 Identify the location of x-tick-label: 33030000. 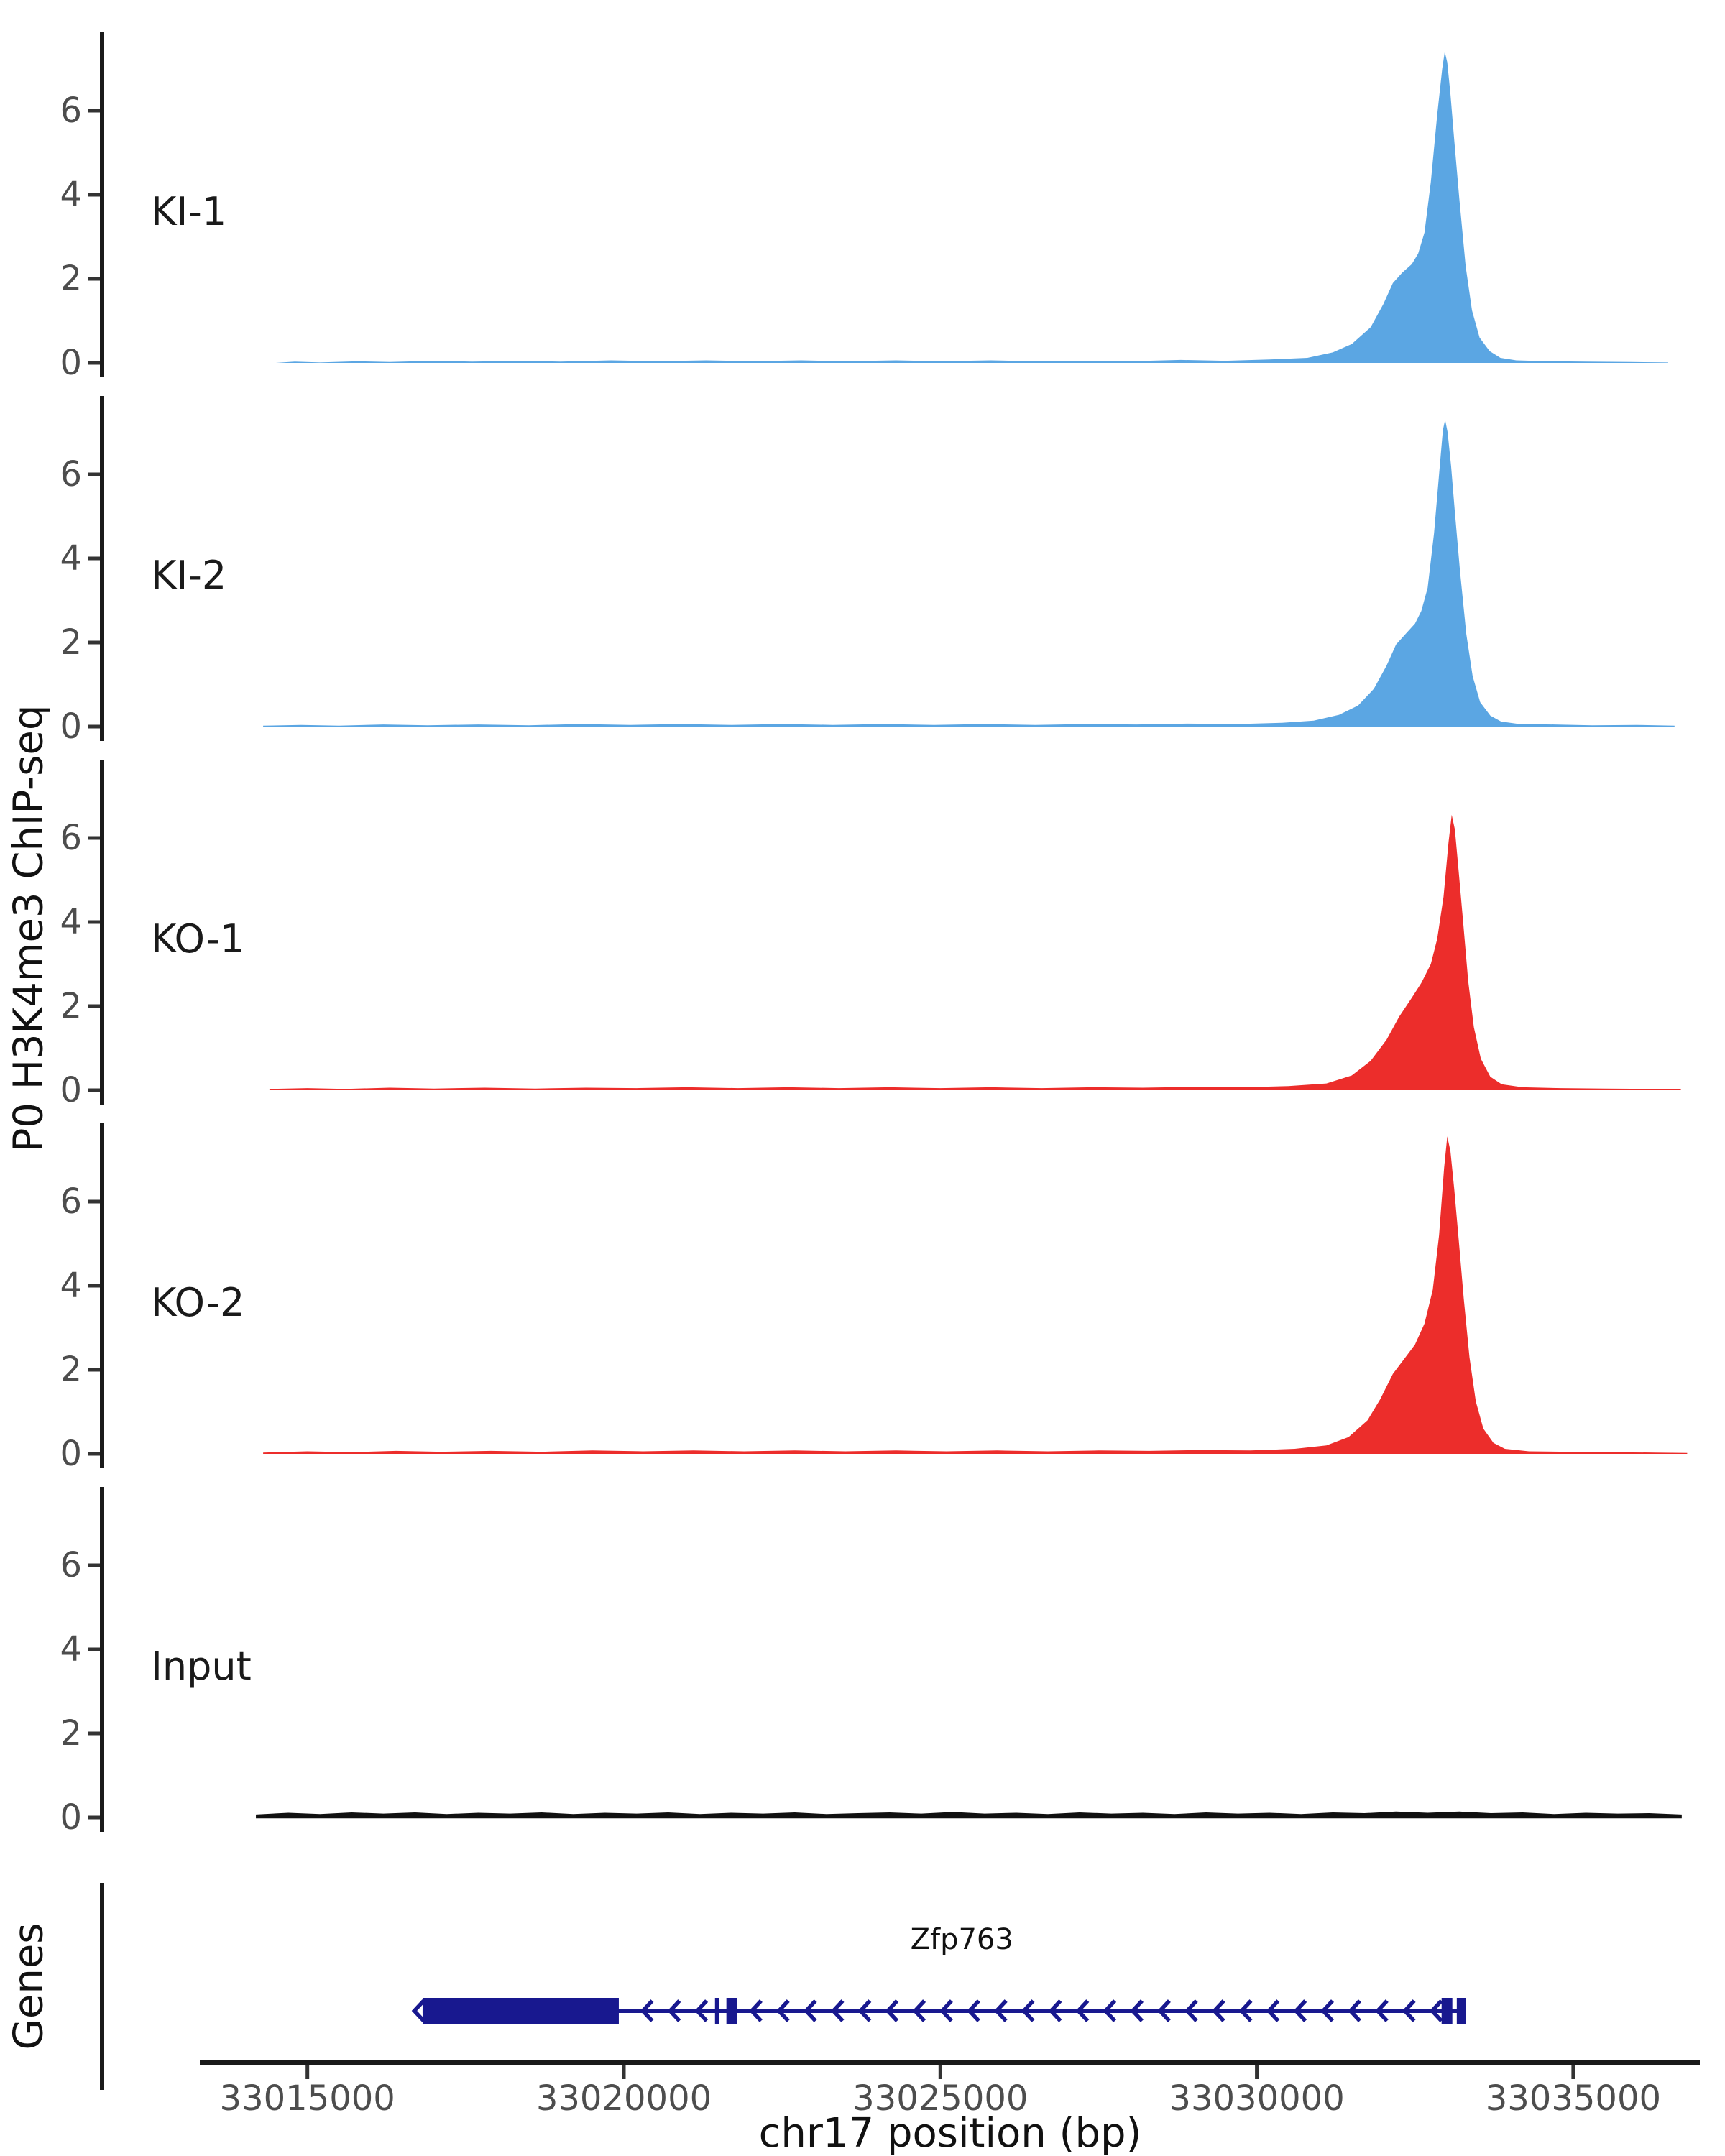
(1256, 2098).